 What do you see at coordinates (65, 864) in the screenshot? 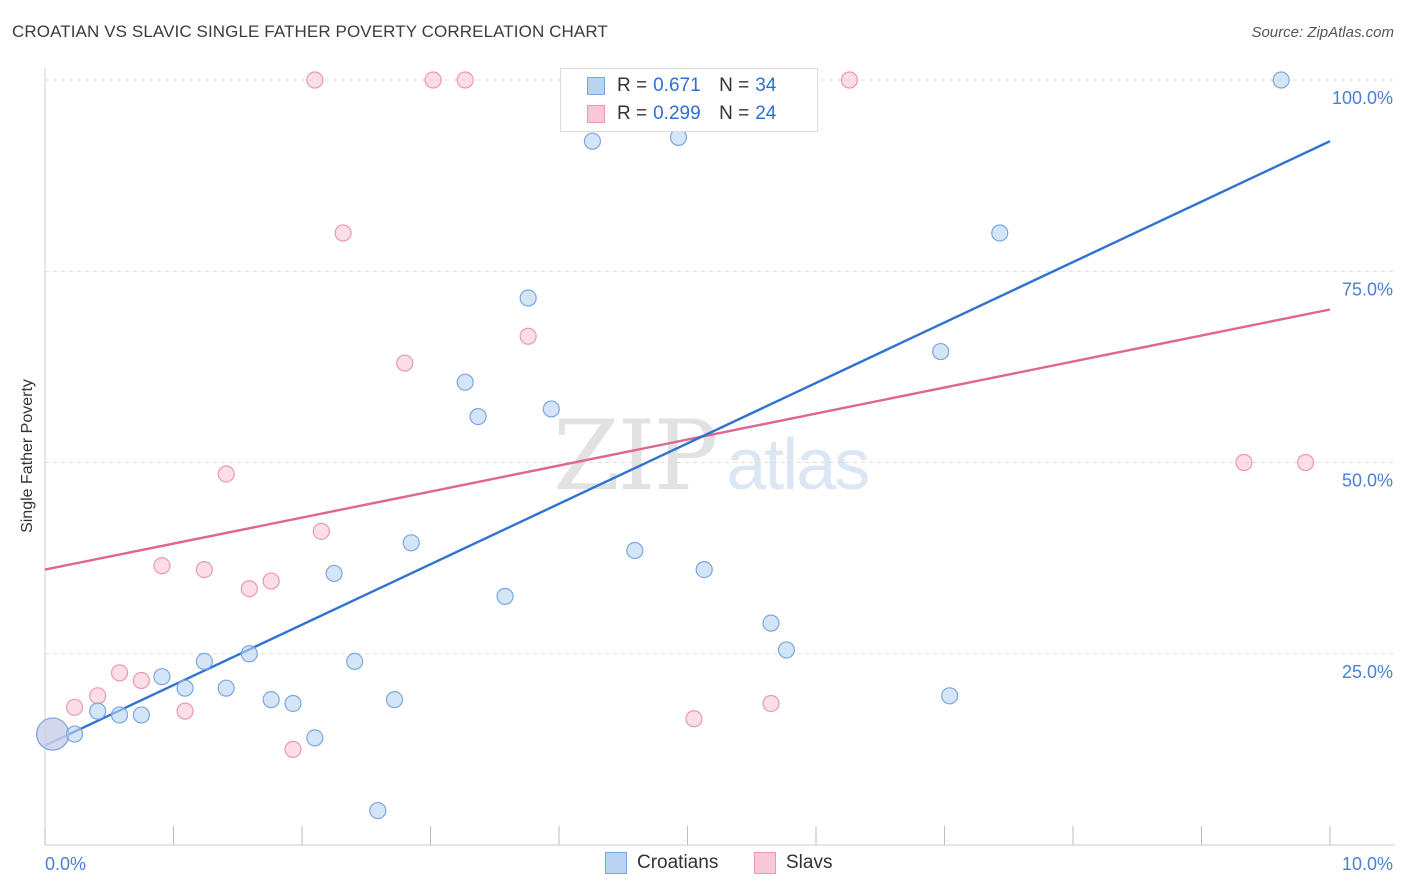
I see `x-tick-label-min: 0.0%` at bounding box center [65, 864].